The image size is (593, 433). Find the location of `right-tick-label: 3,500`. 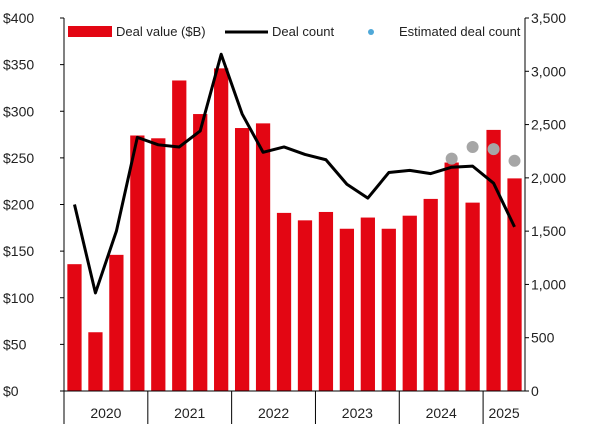

right-tick-label: 3,500 is located at coordinates (548, 18).